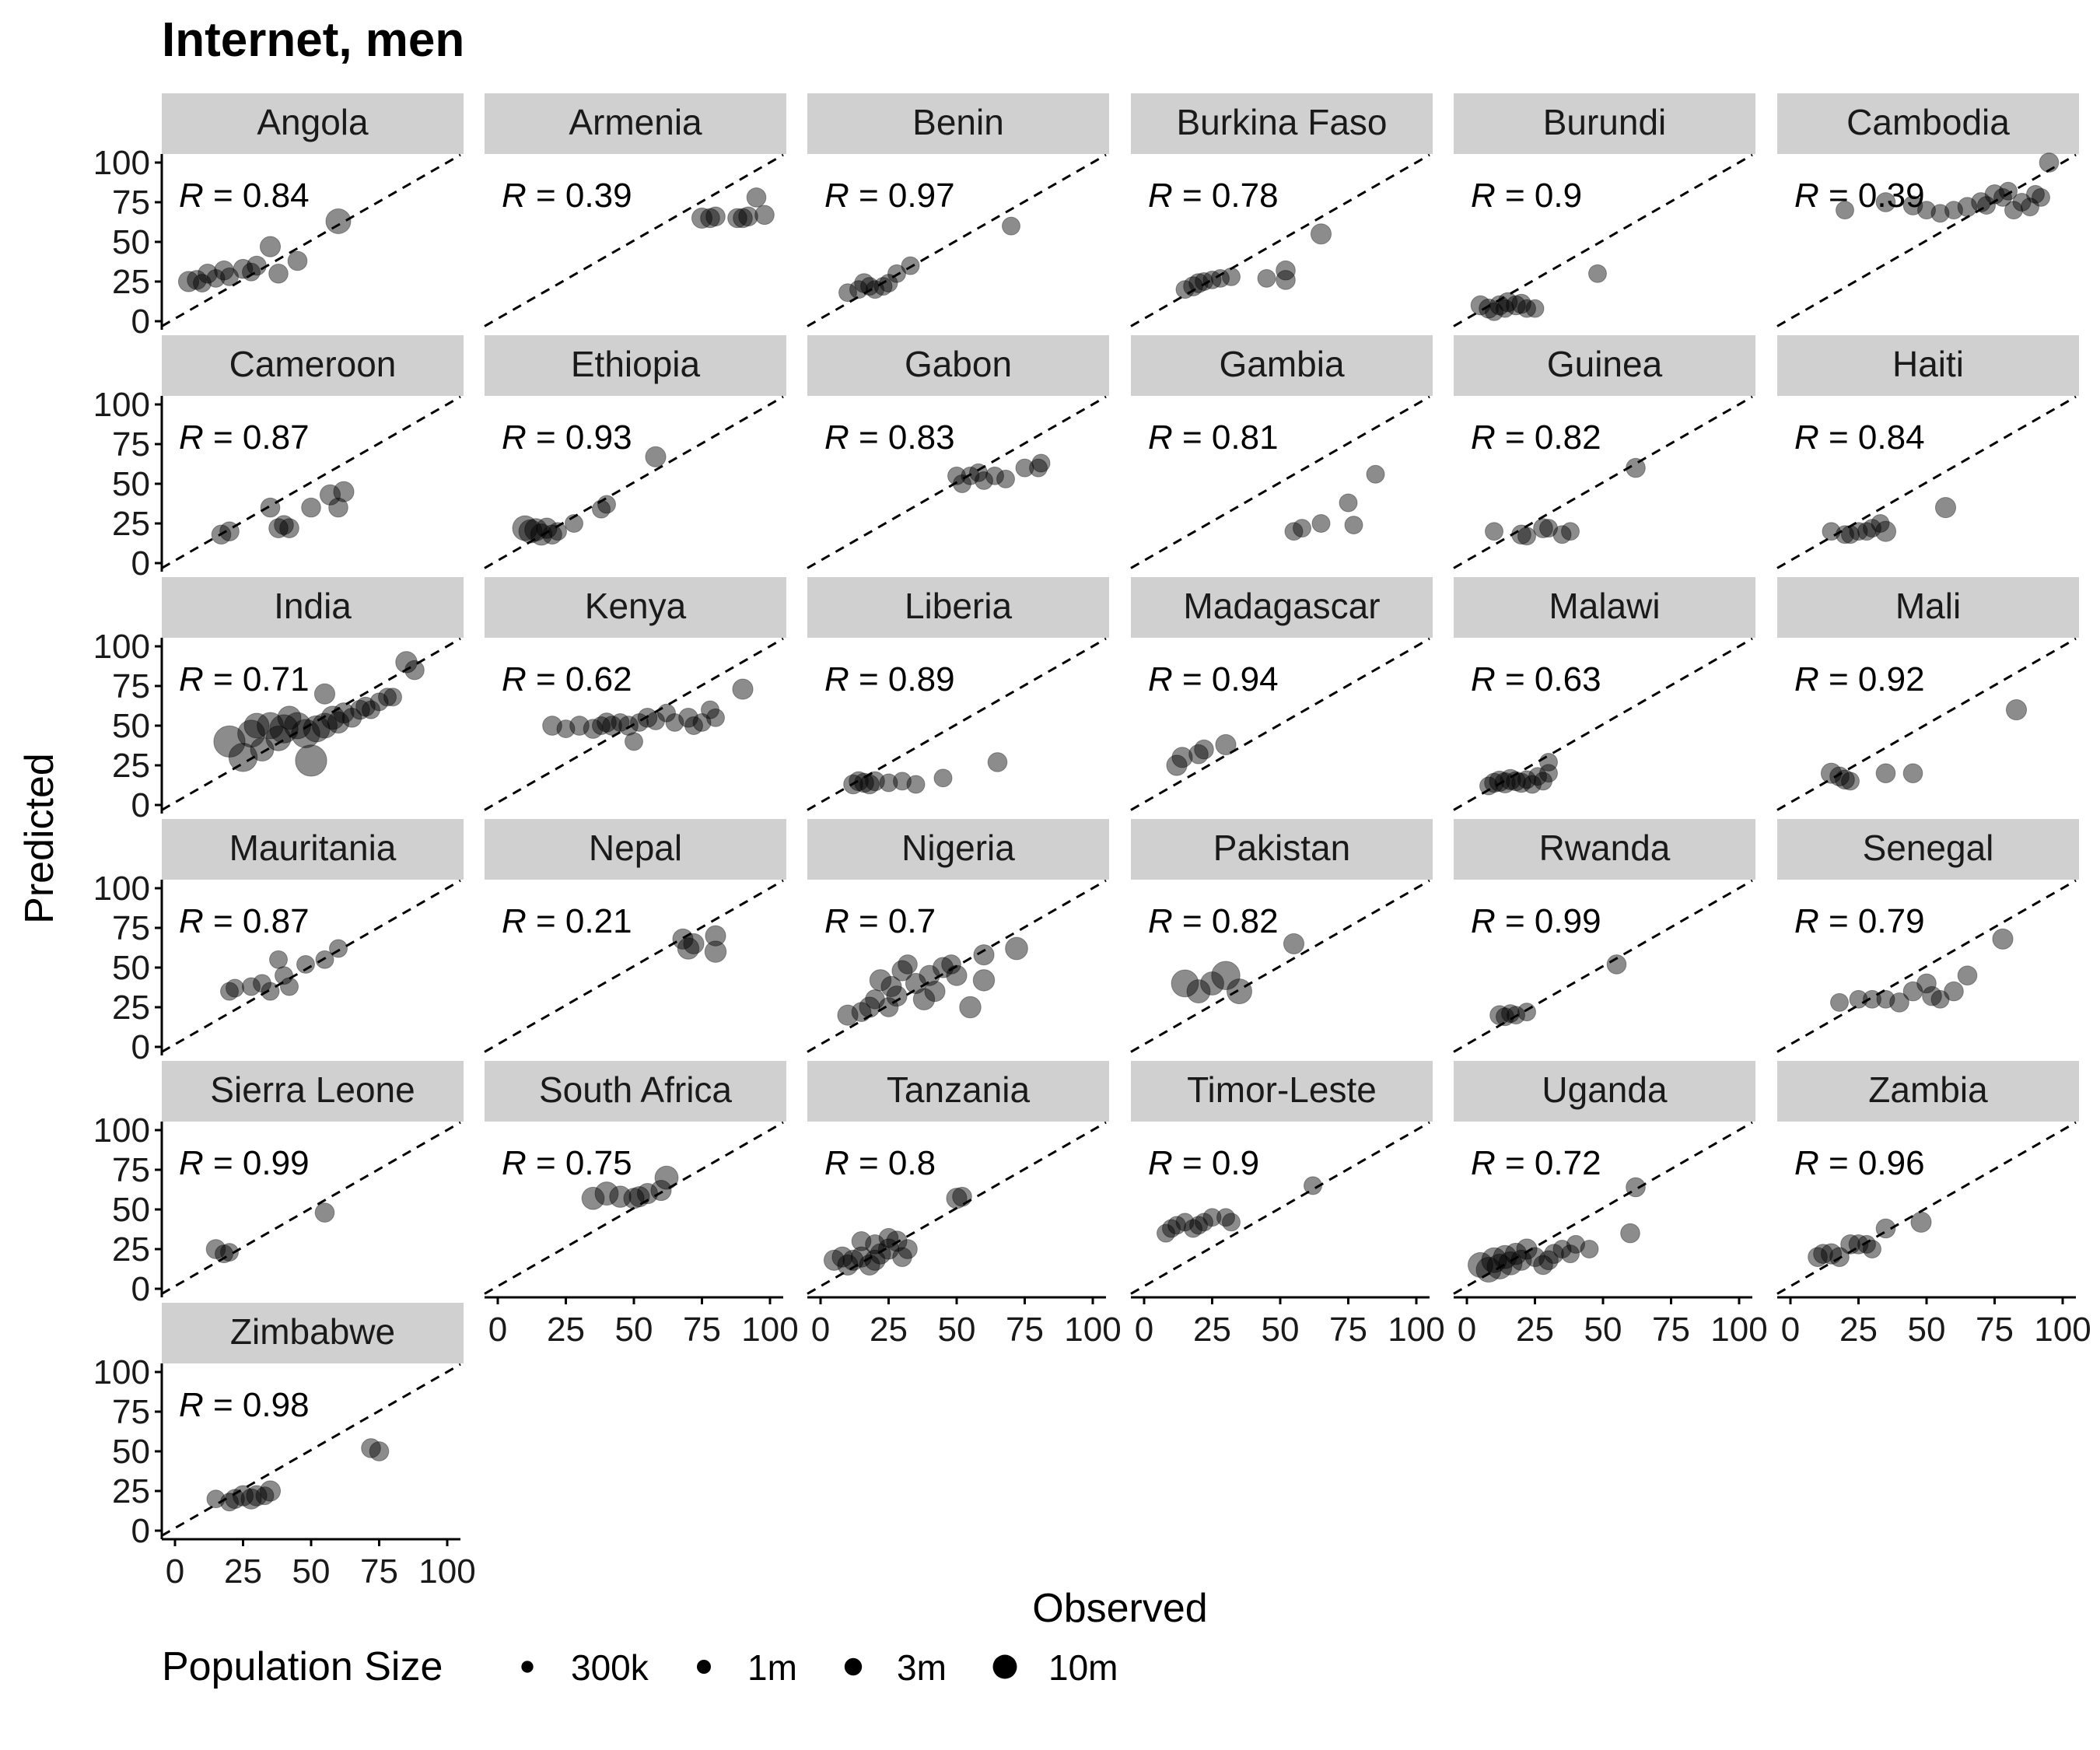  I want to click on chart-title: Internet, men, so click(313, 40).